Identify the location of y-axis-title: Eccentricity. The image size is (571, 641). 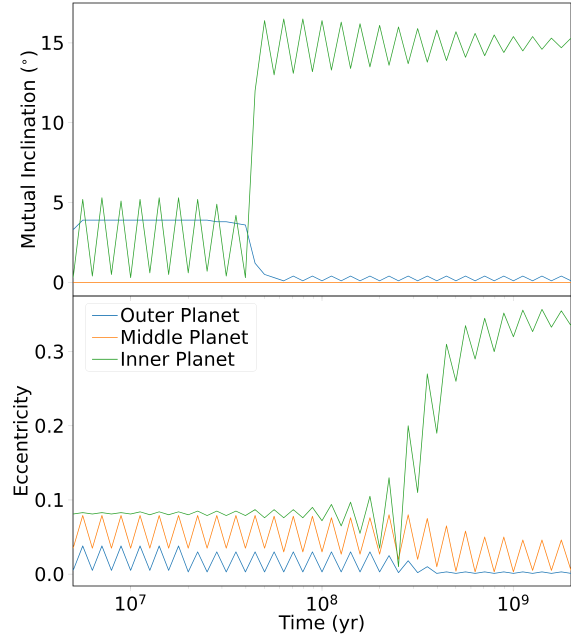
(22, 440).